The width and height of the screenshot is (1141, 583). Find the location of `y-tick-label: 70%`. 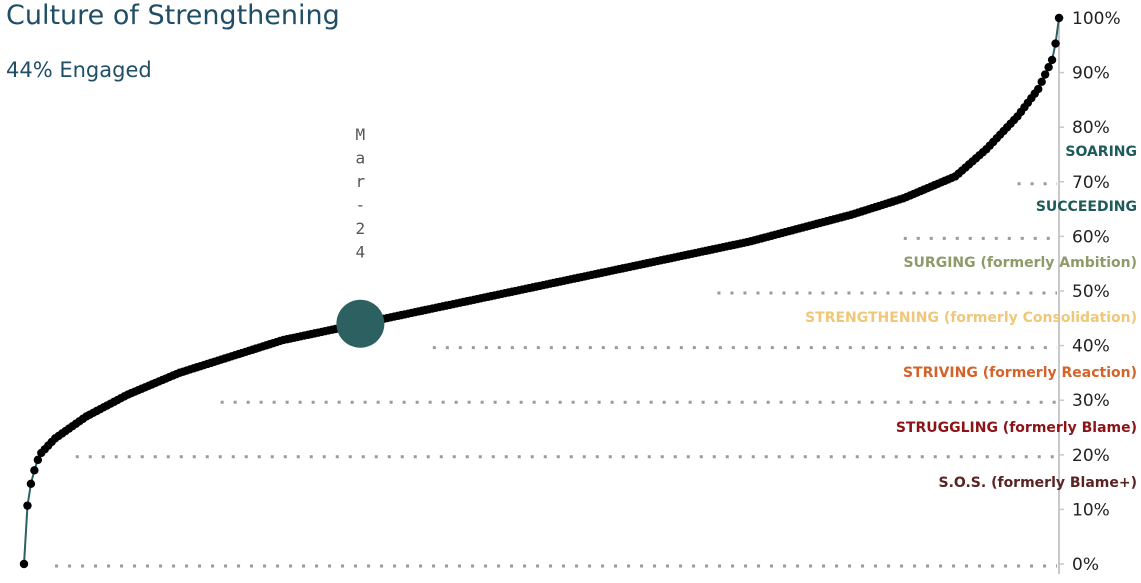

y-tick-label: 70% is located at coordinates (1091, 183).